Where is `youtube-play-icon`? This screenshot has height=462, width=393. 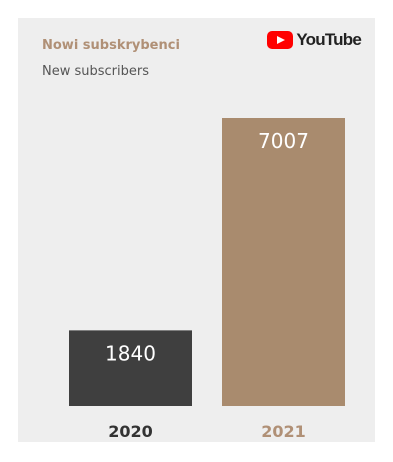
youtube-play-icon is located at coordinates (280, 40).